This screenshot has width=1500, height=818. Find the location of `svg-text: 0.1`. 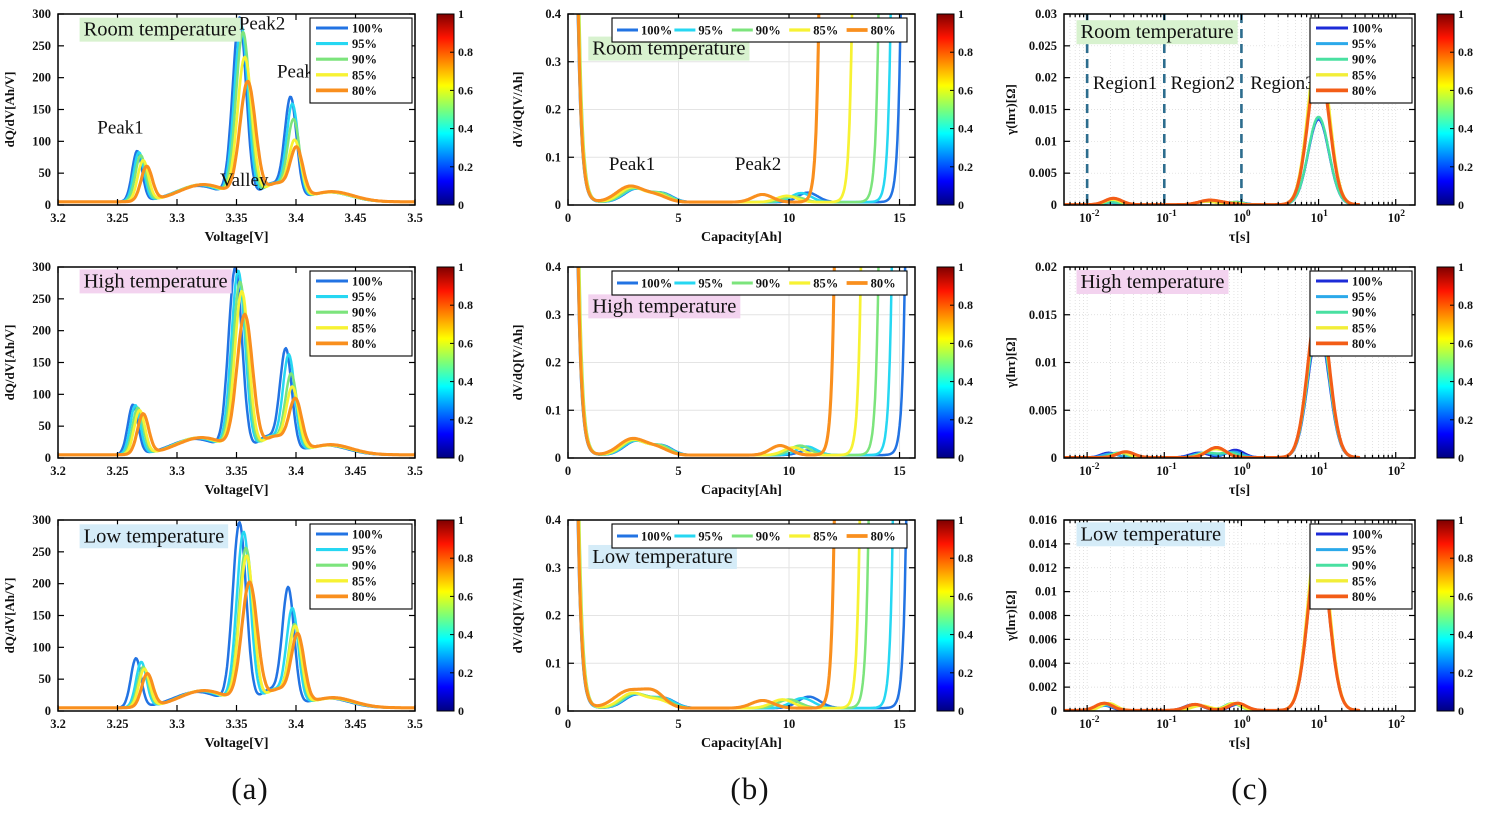

svg-text: 0.1 is located at coordinates (553, 663).